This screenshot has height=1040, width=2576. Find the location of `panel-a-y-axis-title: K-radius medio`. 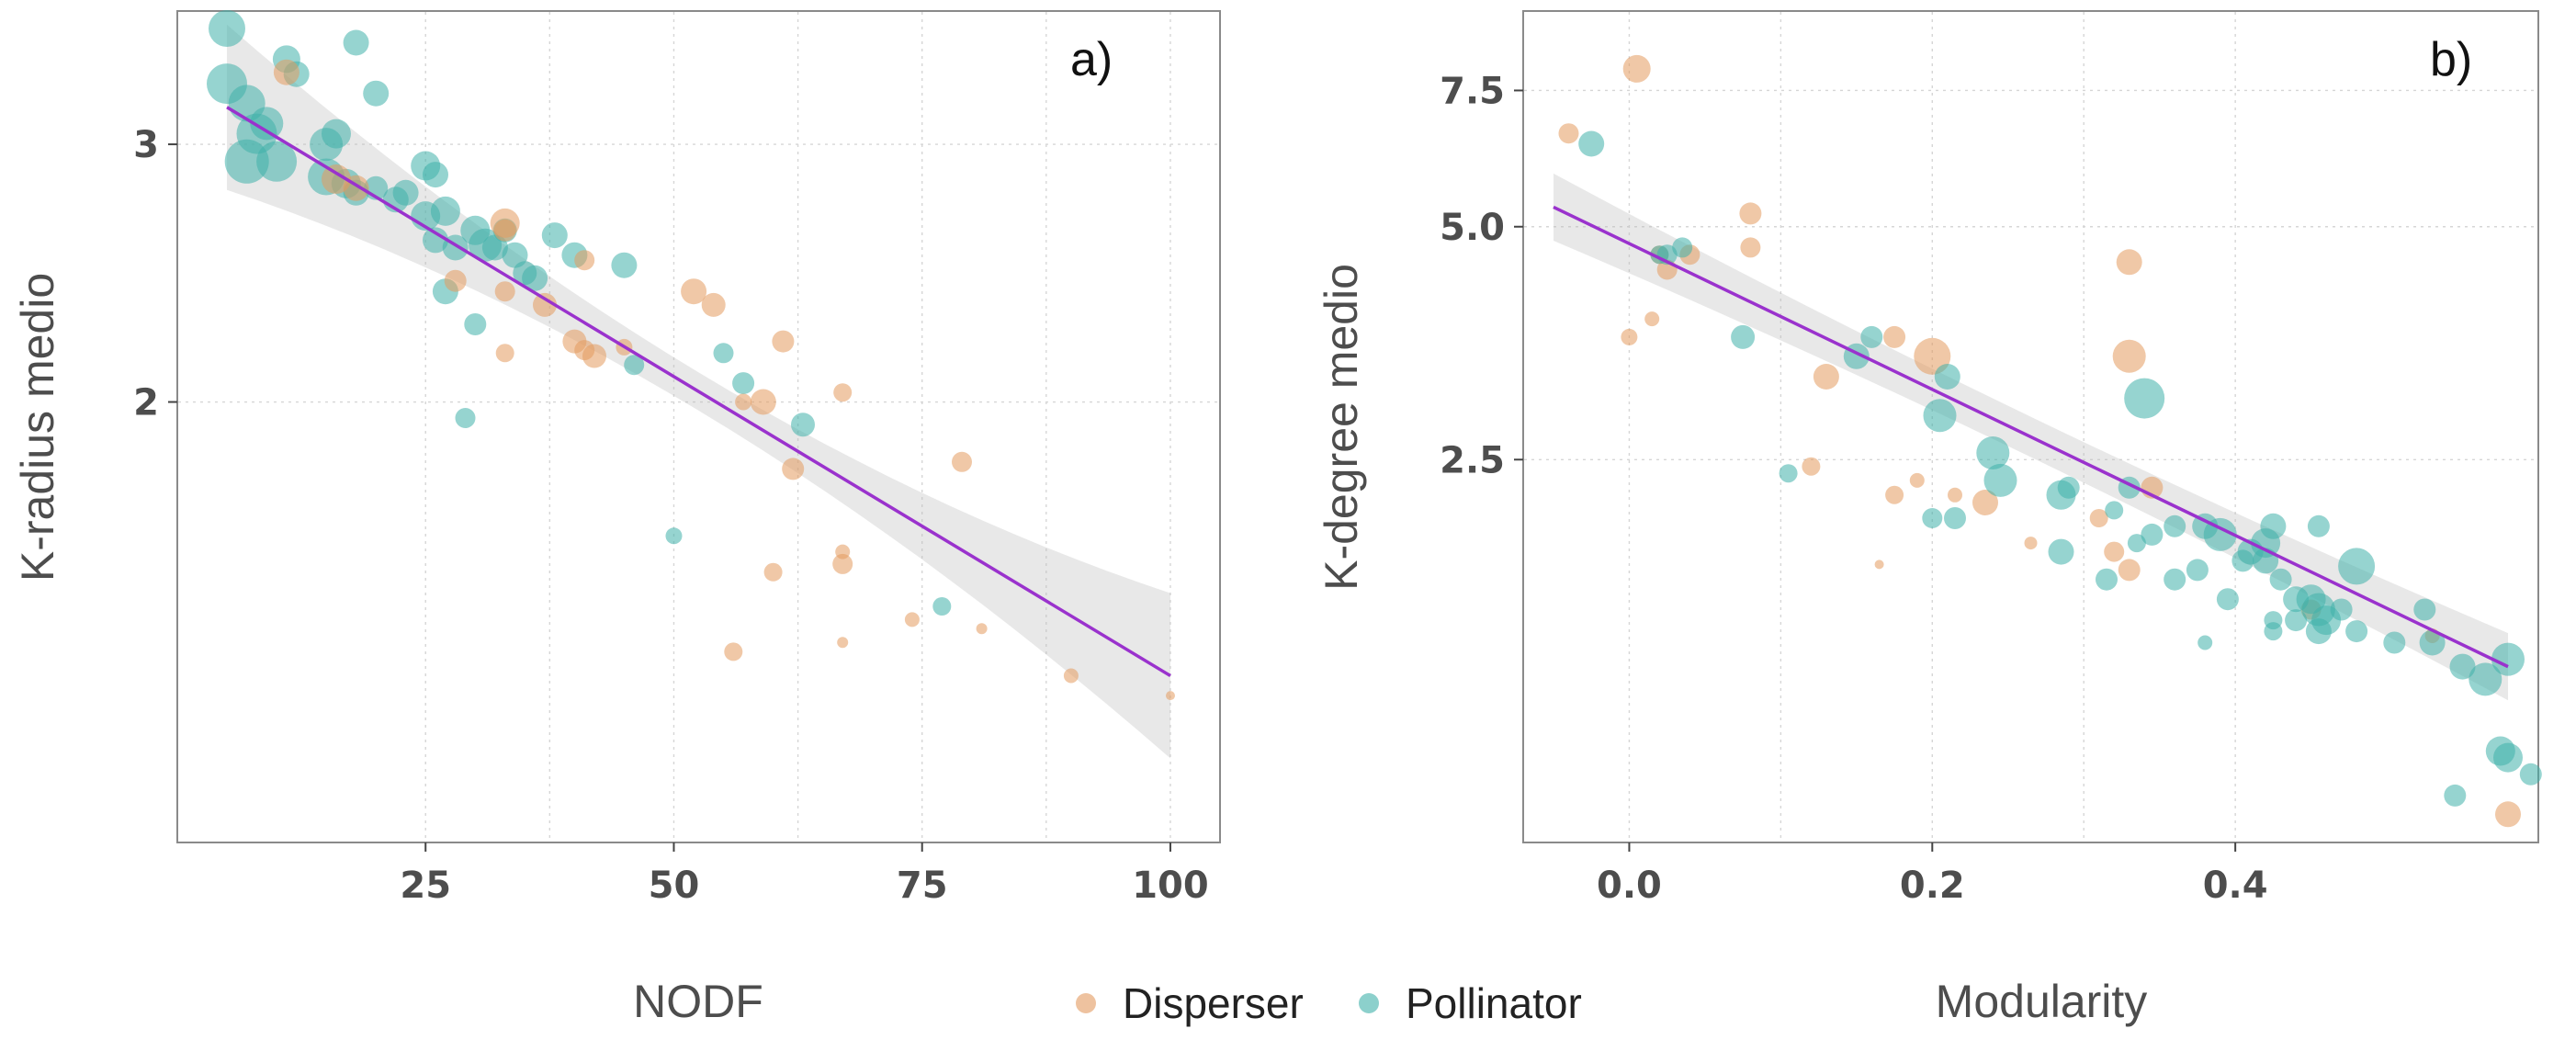

panel-a-y-axis-title: K-radius medio is located at coordinates (37, 427).